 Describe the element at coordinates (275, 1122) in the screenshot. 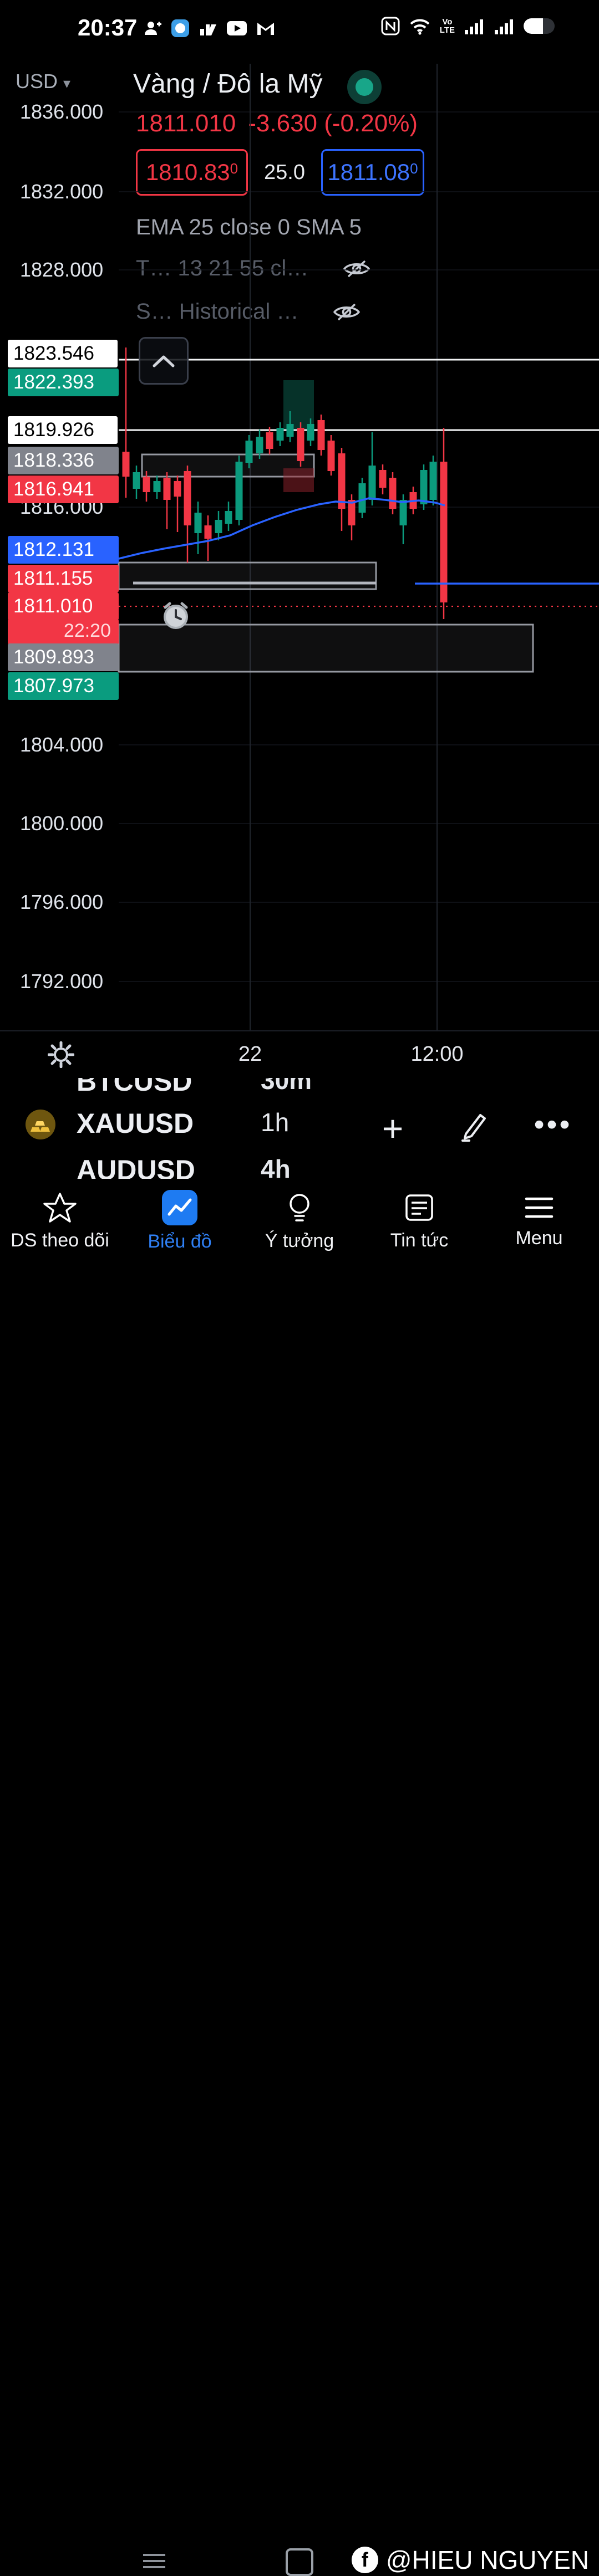

I see `active-timeframe: 1h` at that location.